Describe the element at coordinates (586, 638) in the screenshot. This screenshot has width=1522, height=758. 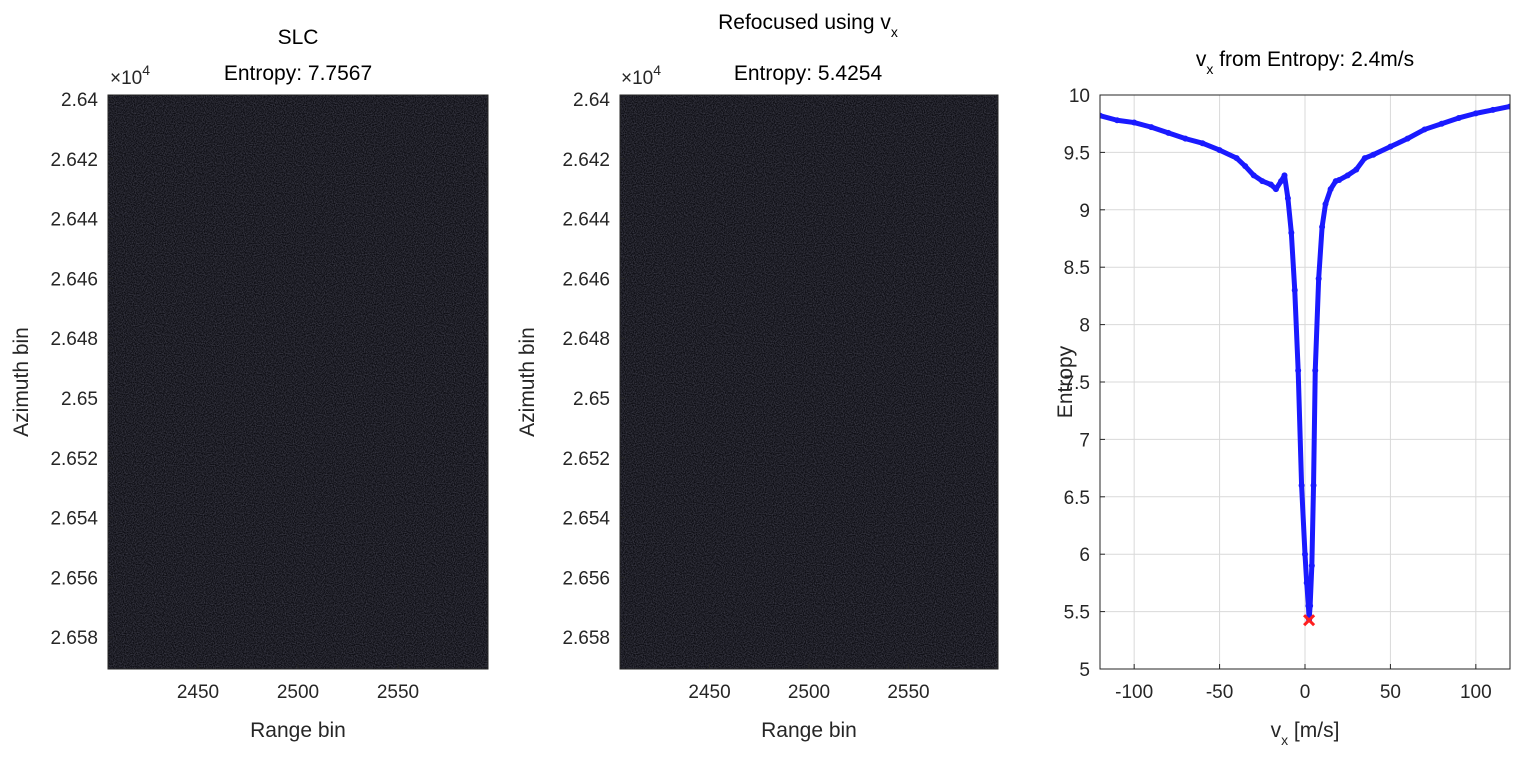
I see `y-tick-label: 2.658` at that location.